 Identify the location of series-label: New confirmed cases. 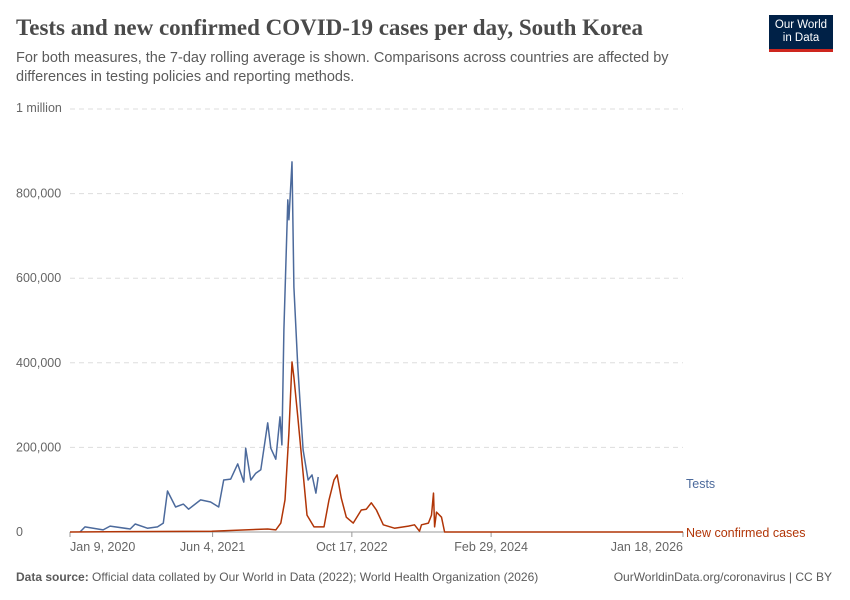
(746, 533).